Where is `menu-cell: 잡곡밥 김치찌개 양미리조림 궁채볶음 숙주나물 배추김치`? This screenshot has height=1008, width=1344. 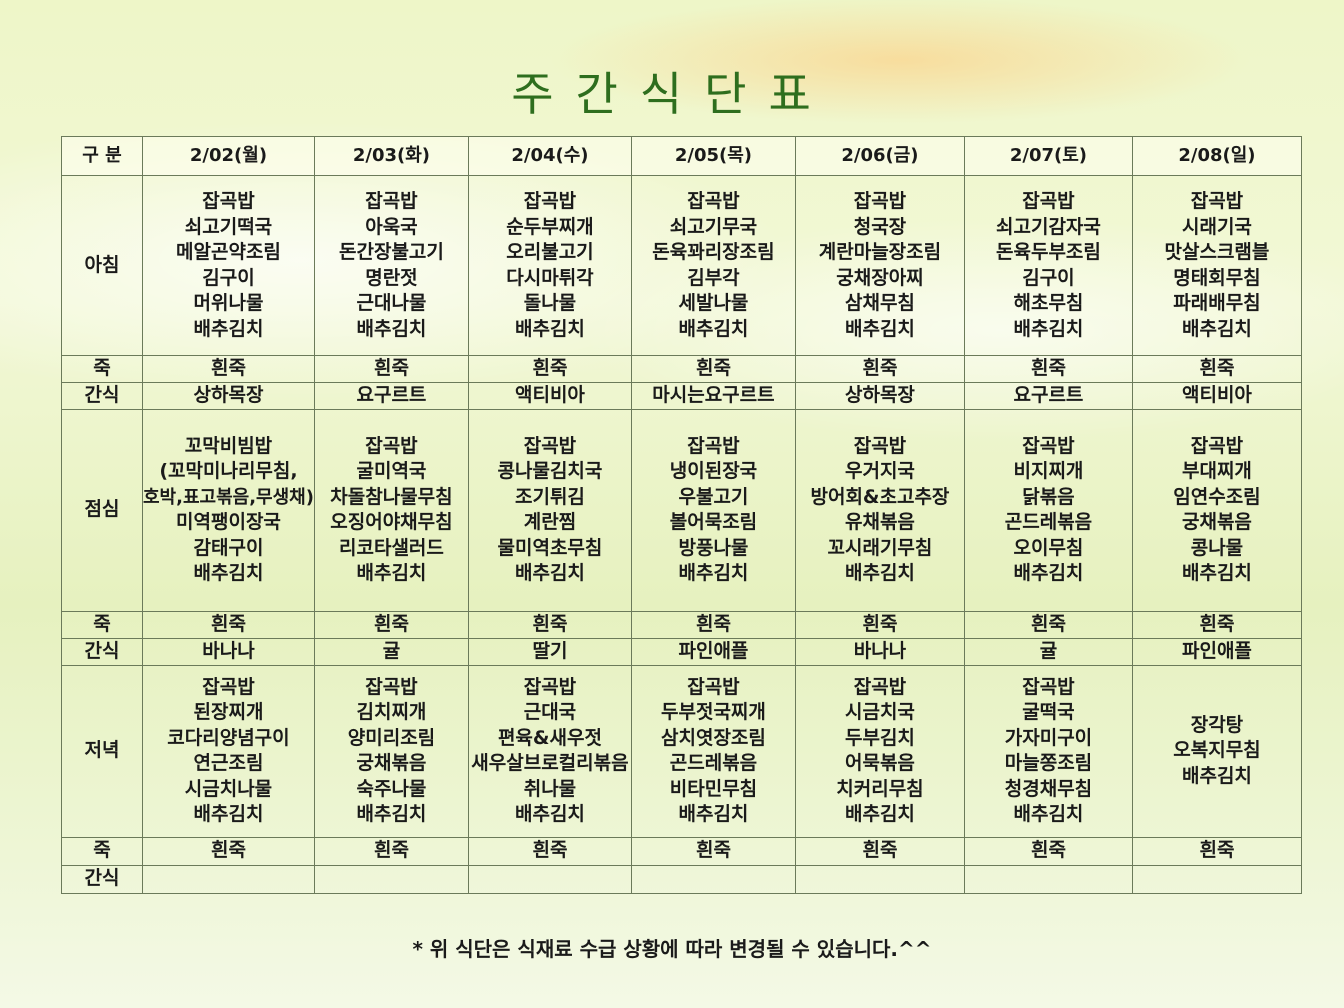 menu-cell: 잡곡밥 김치찌개 양미리조림 궁채볶음 숙주나물 배추김치 is located at coordinates (391, 751).